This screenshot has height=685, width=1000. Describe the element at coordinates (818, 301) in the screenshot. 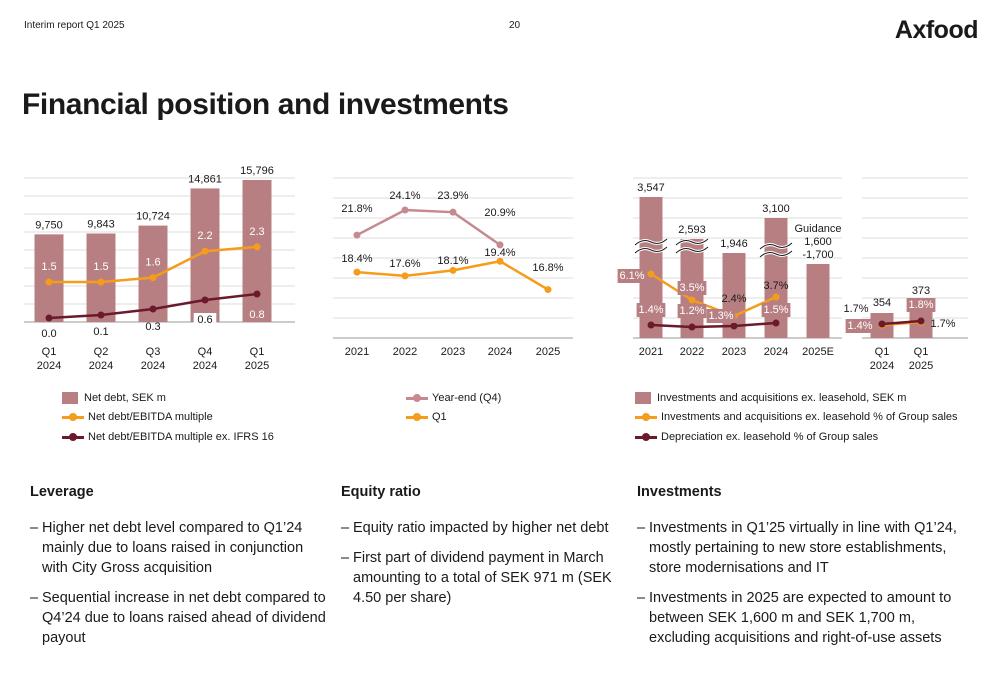

I see `guidance-bar` at that location.